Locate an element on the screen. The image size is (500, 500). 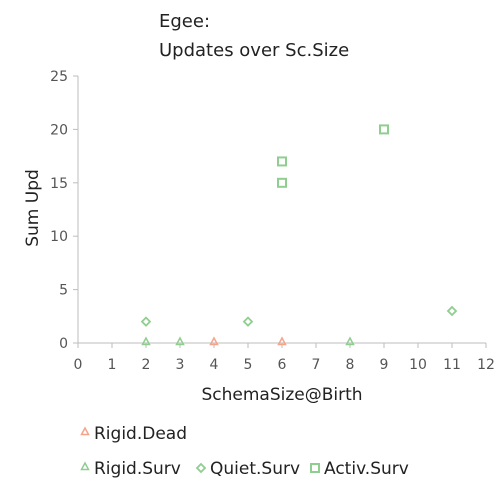
y-tick-label: 20 is located at coordinates (59, 130).